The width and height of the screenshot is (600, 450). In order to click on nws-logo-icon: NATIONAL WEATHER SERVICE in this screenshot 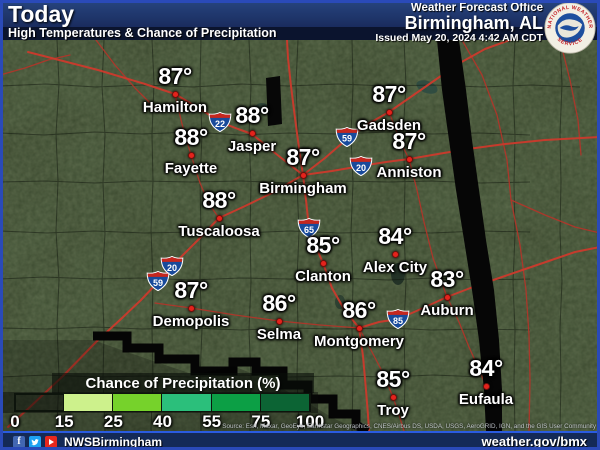, I will do `click(570, 28)`.